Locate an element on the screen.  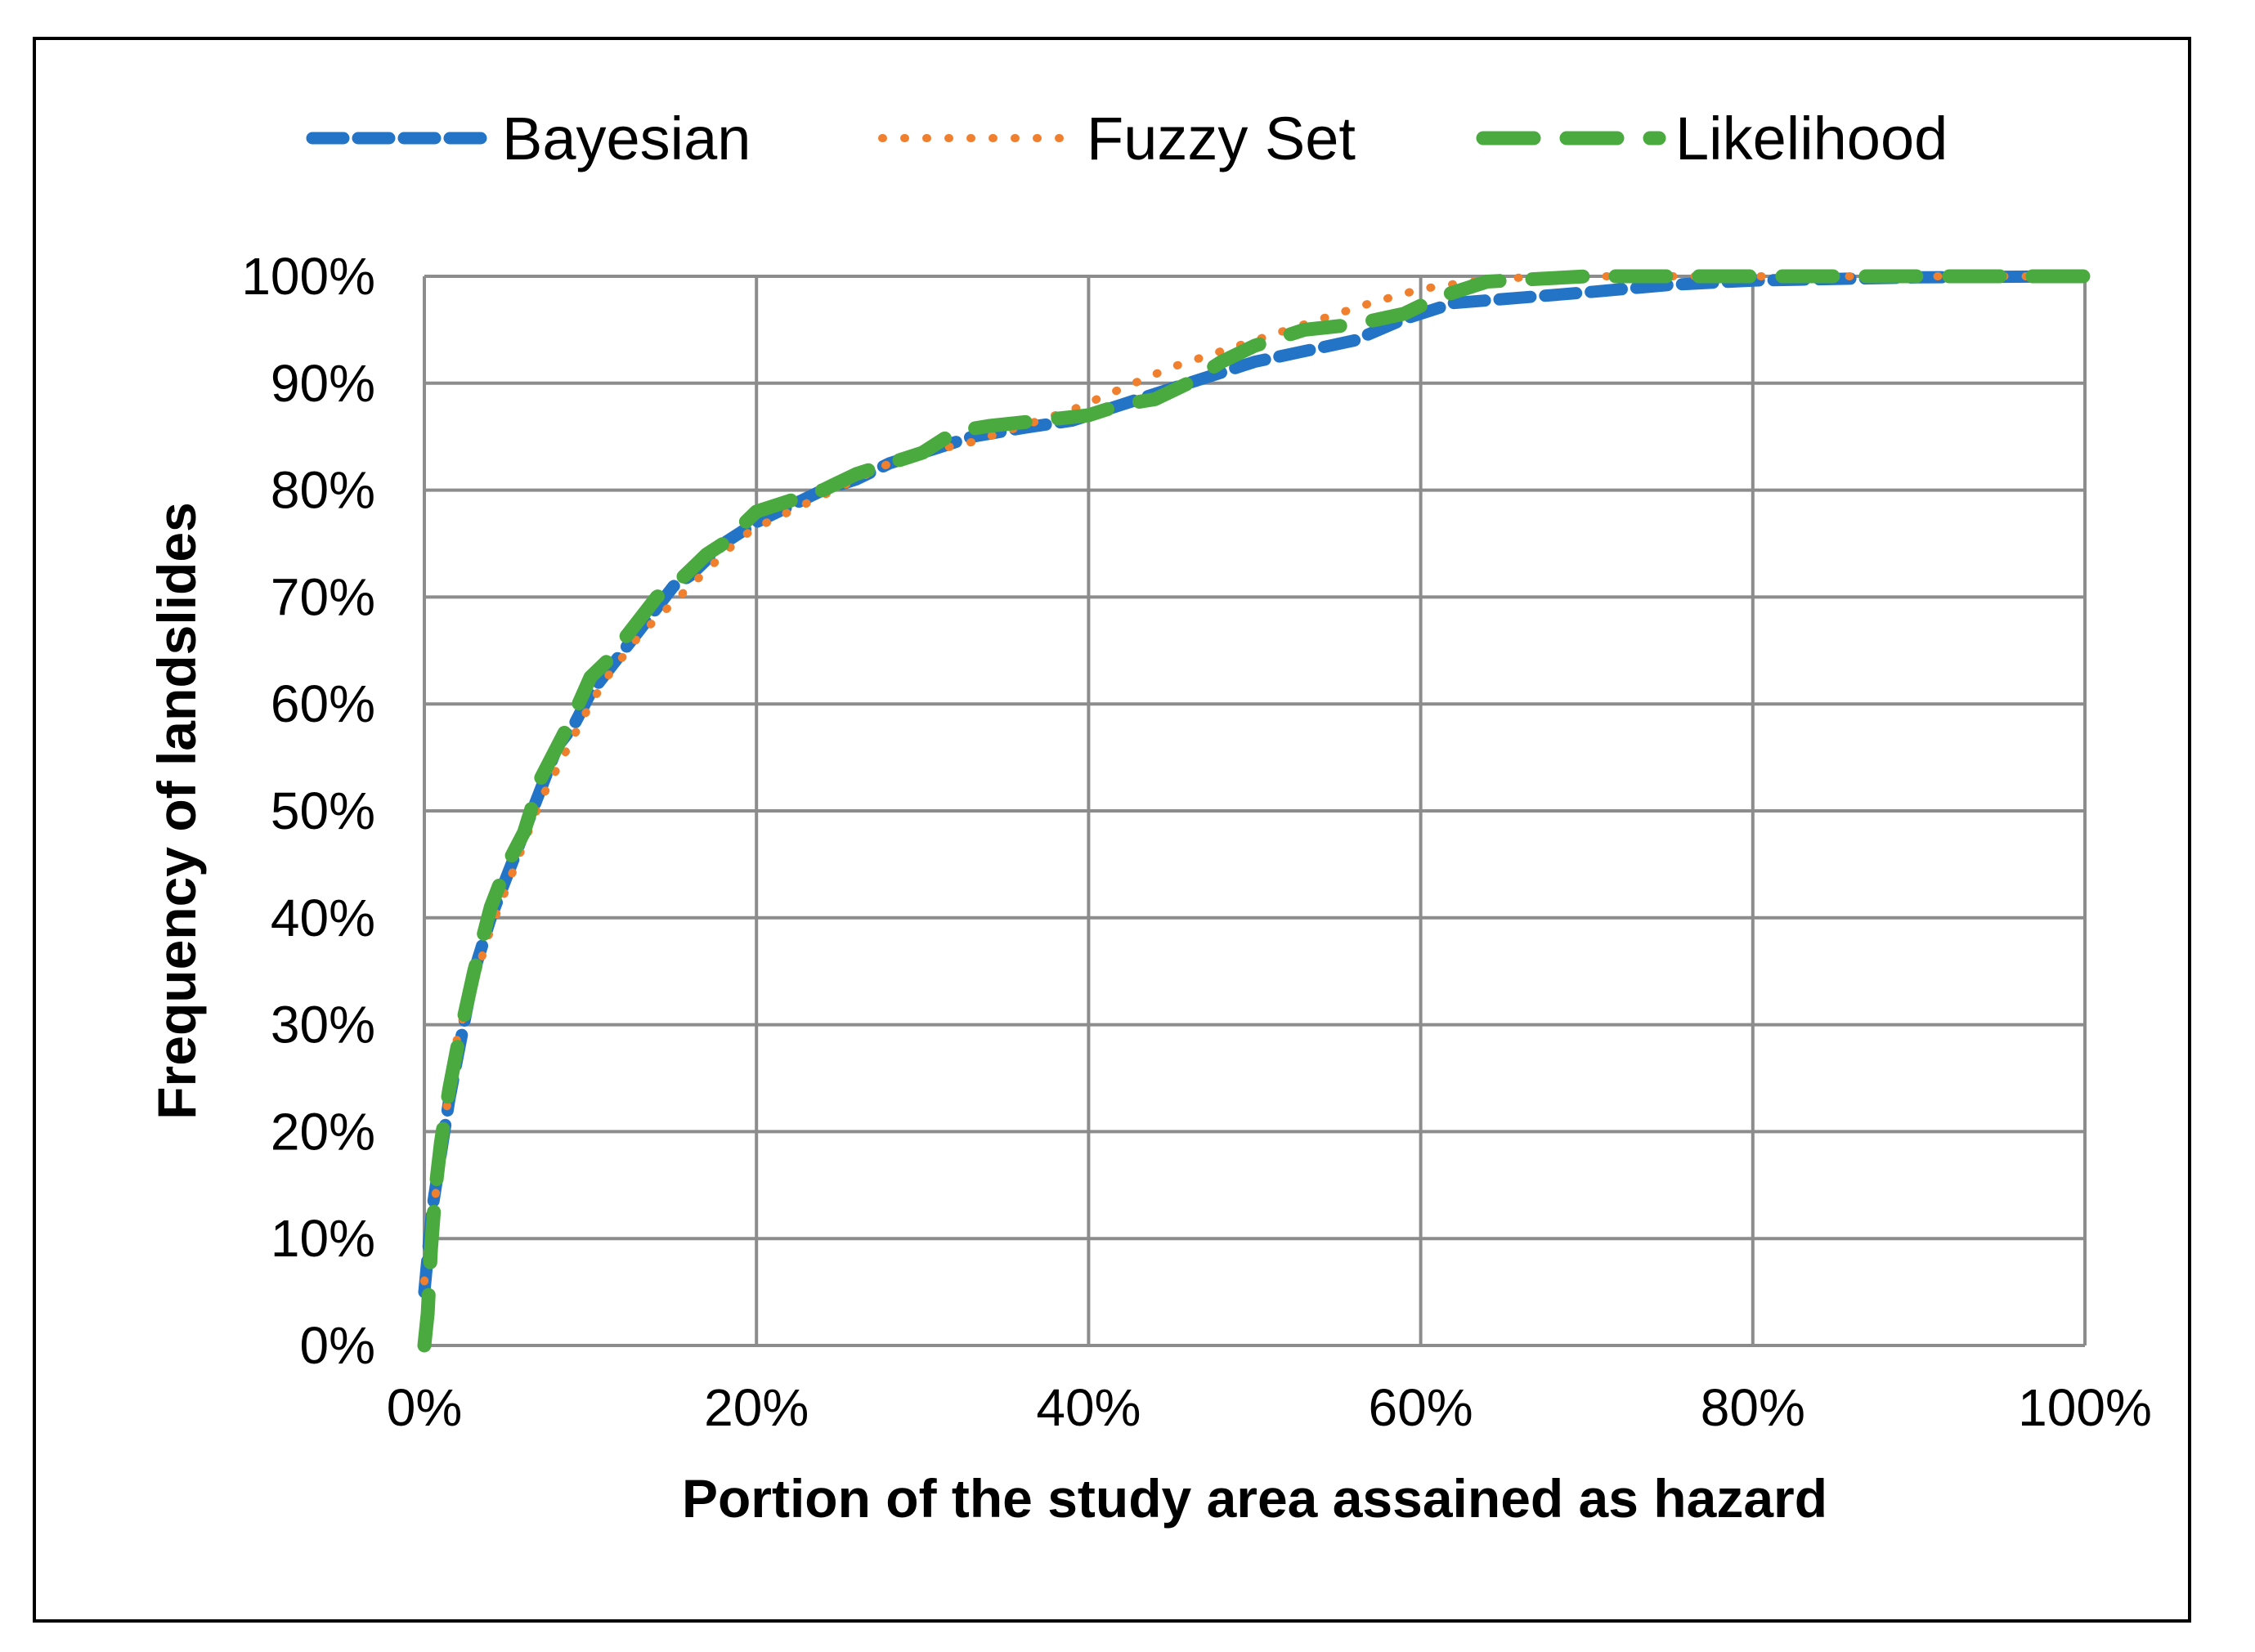
y-tick-label: 20% is located at coordinates (323, 1131).